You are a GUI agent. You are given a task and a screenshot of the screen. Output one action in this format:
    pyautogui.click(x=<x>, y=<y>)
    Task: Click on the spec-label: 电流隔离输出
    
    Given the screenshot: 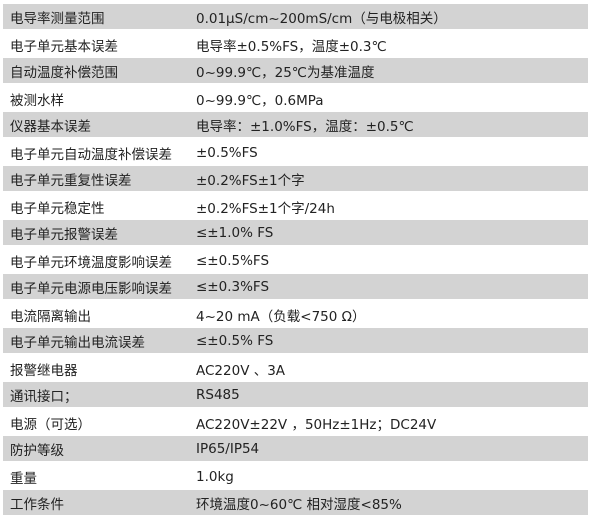 What is the action you would take?
    pyautogui.click(x=50, y=316)
    